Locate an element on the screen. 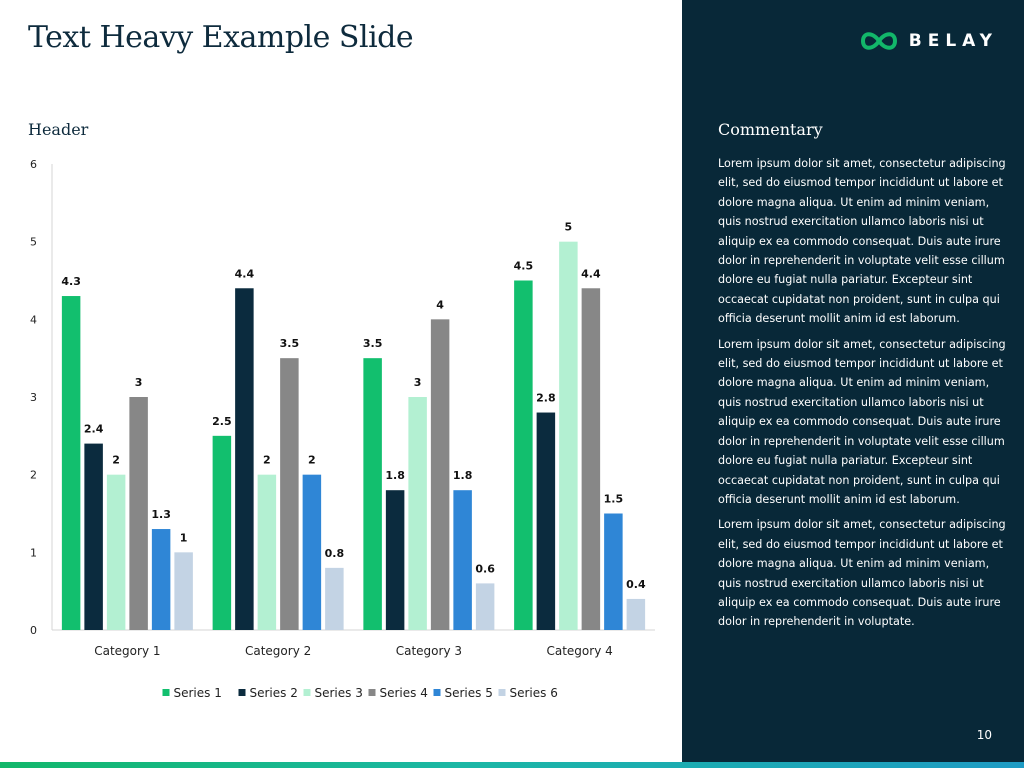  data-label: 2.4 is located at coordinates (94, 429).